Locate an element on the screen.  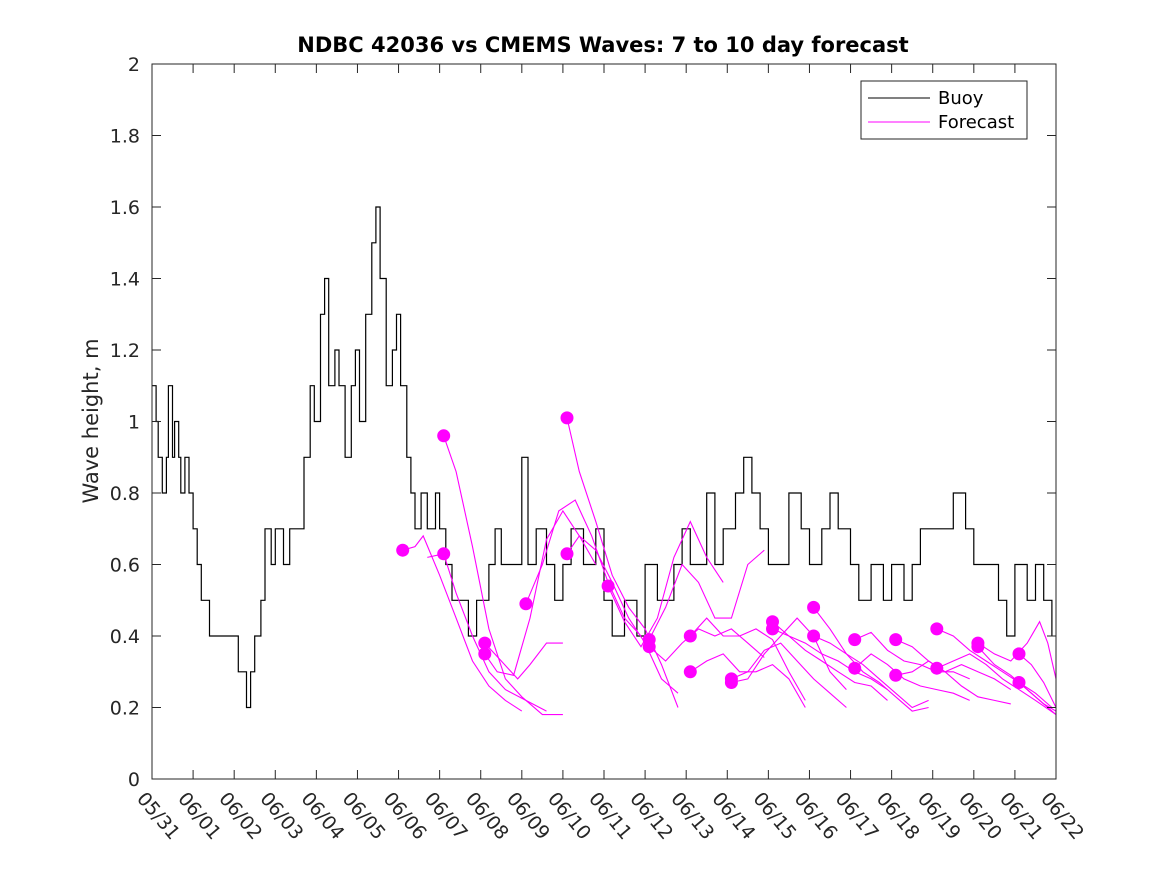
y-tick-label: 0.4 is located at coordinates (125, 637).